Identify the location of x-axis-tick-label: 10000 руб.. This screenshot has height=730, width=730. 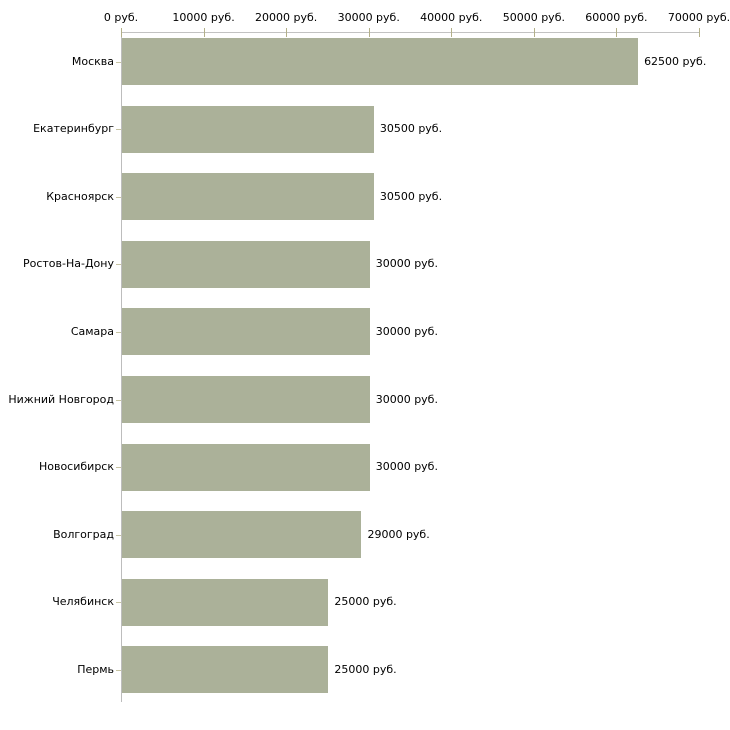
(203, 17).